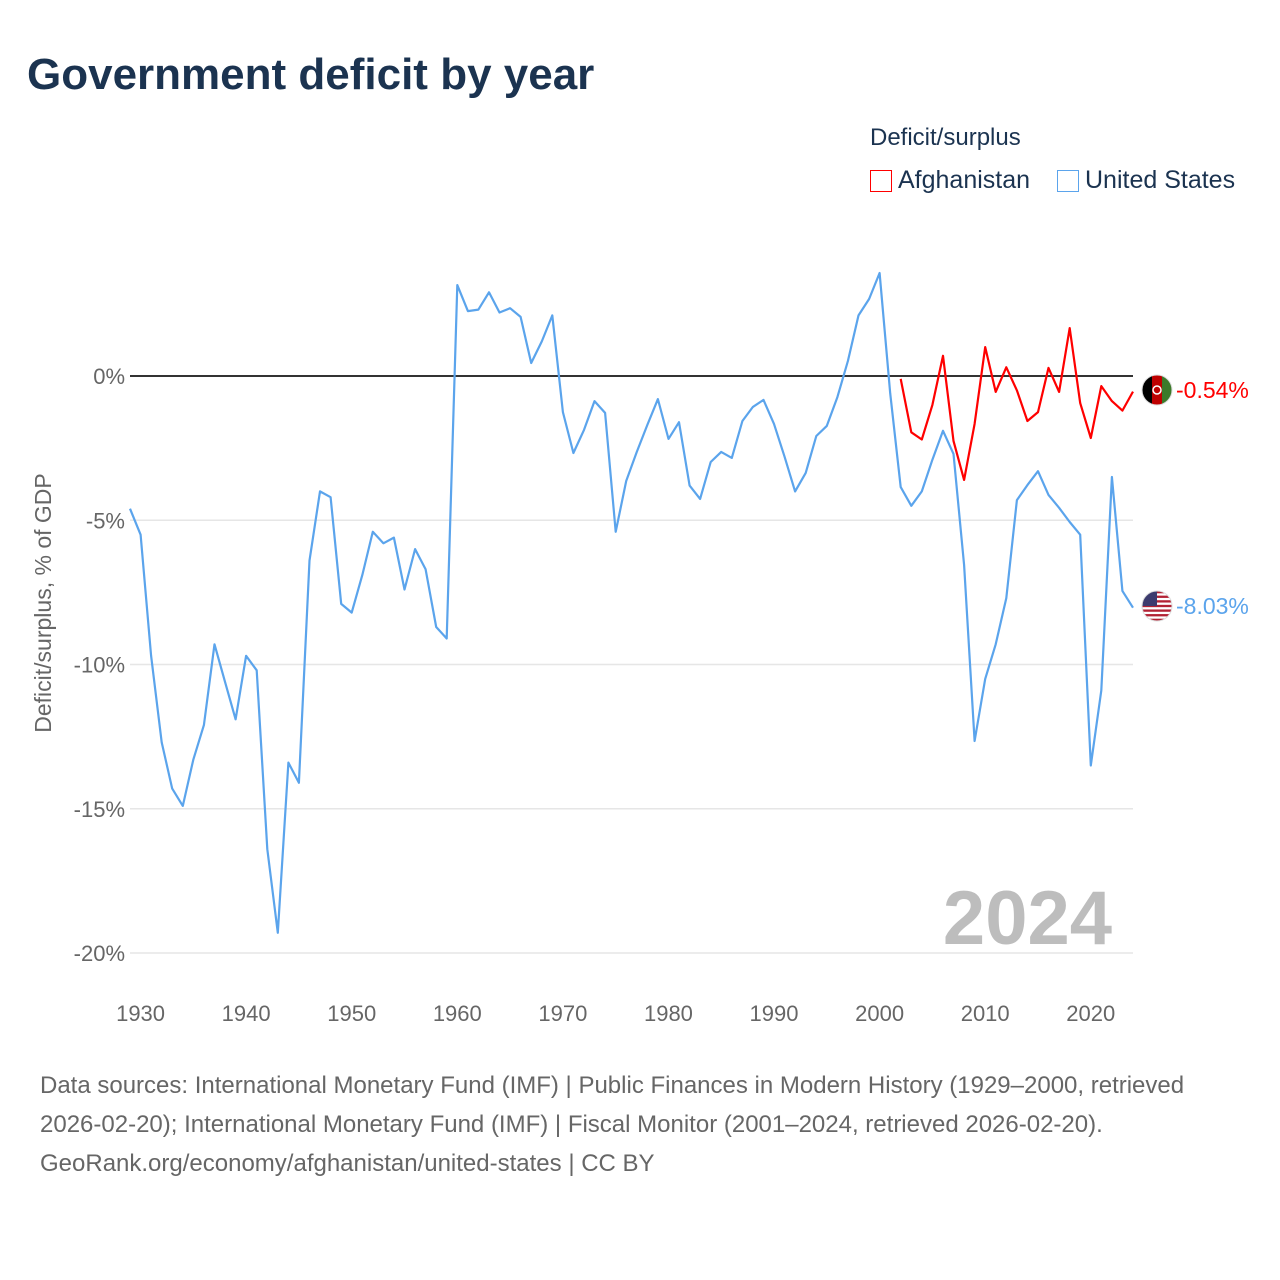  I want to click on x-tick-label: 1990, so click(774, 1013).